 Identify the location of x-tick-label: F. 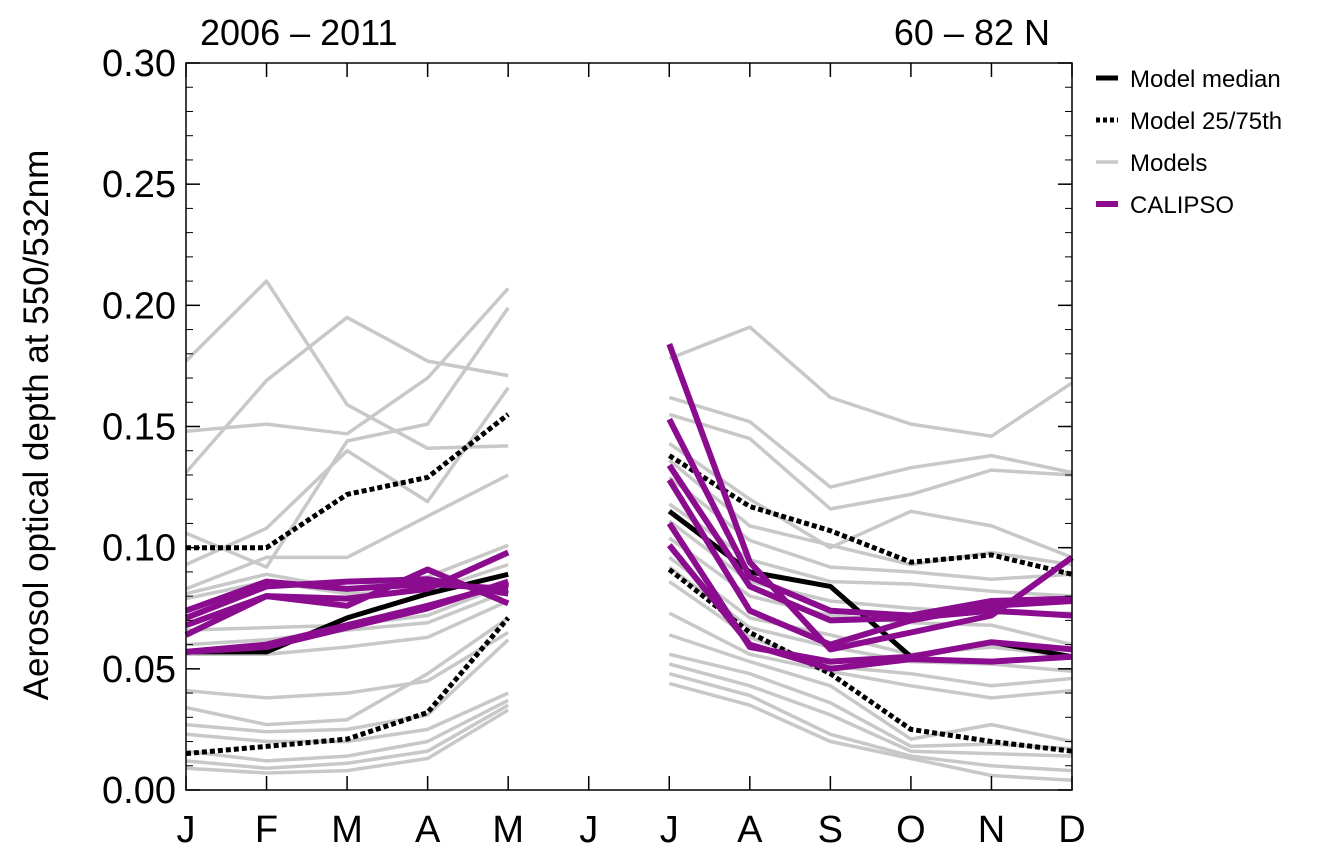
(266, 830).